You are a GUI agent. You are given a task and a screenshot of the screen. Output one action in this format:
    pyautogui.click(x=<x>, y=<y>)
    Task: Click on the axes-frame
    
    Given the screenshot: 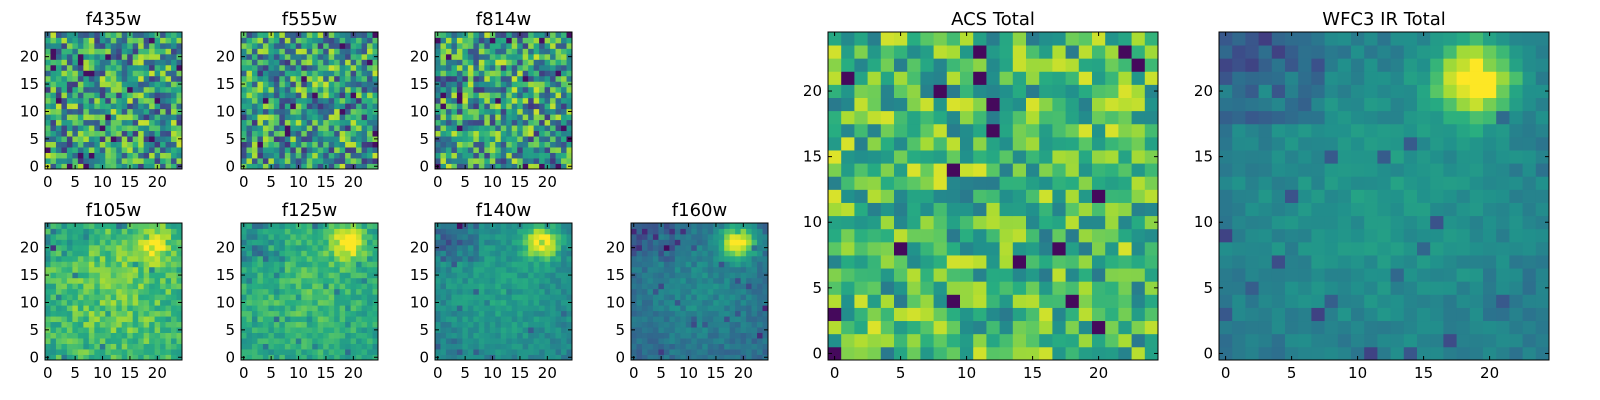 What is the action you would take?
    pyautogui.click(x=503, y=291)
    